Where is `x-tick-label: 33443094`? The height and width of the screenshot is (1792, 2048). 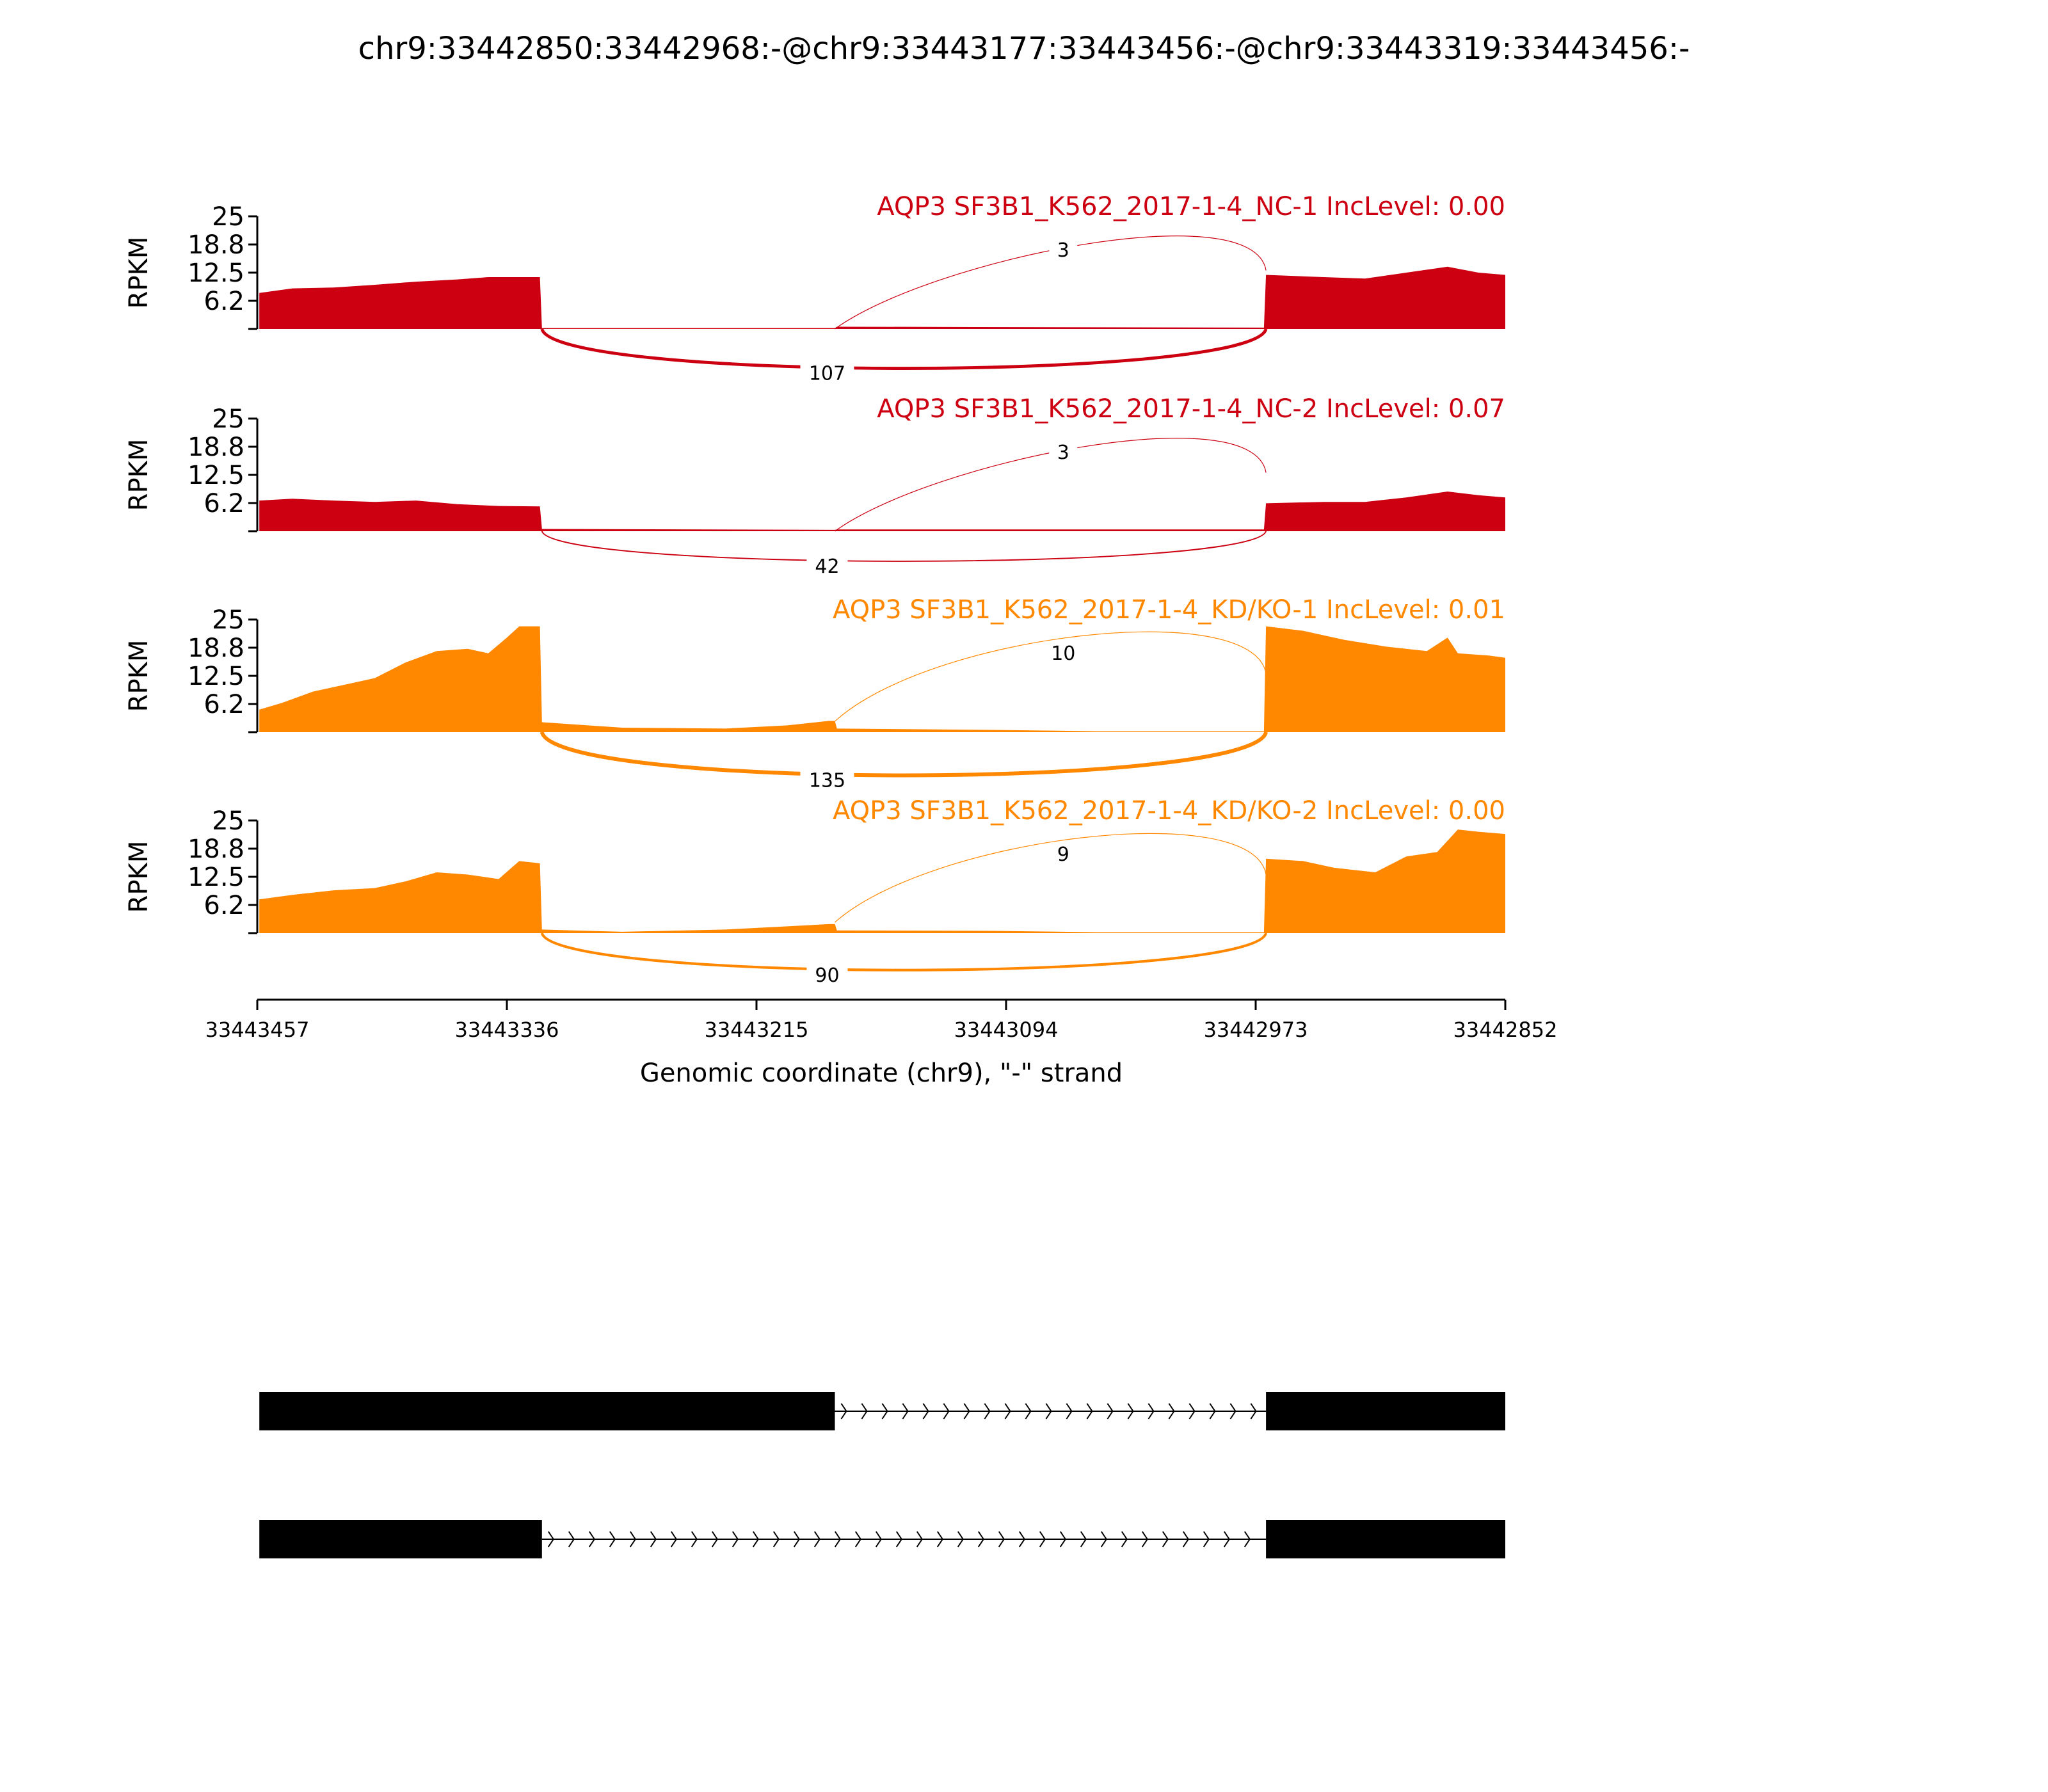
x-tick-label: 33443094 is located at coordinates (1006, 1030).